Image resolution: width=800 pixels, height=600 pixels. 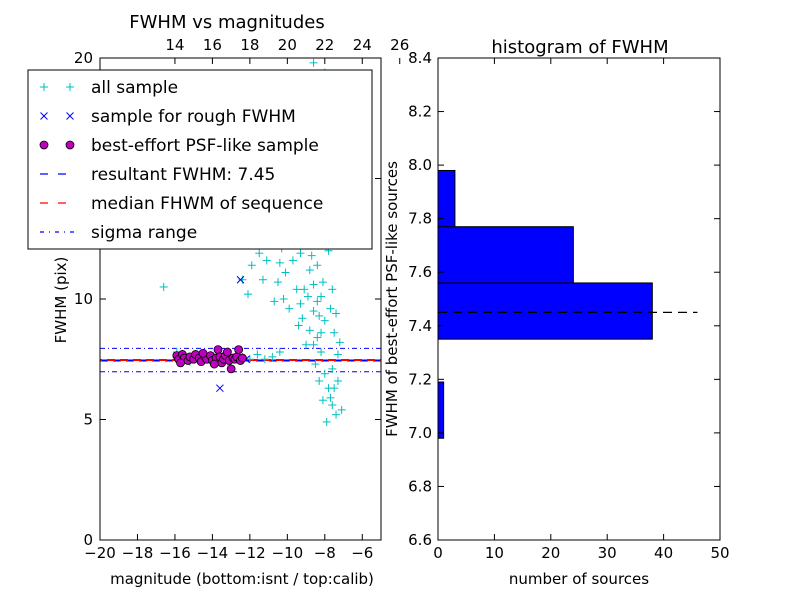 I want to click on histogram-x-tick-label-3: 30, so click(x=607, y=553).